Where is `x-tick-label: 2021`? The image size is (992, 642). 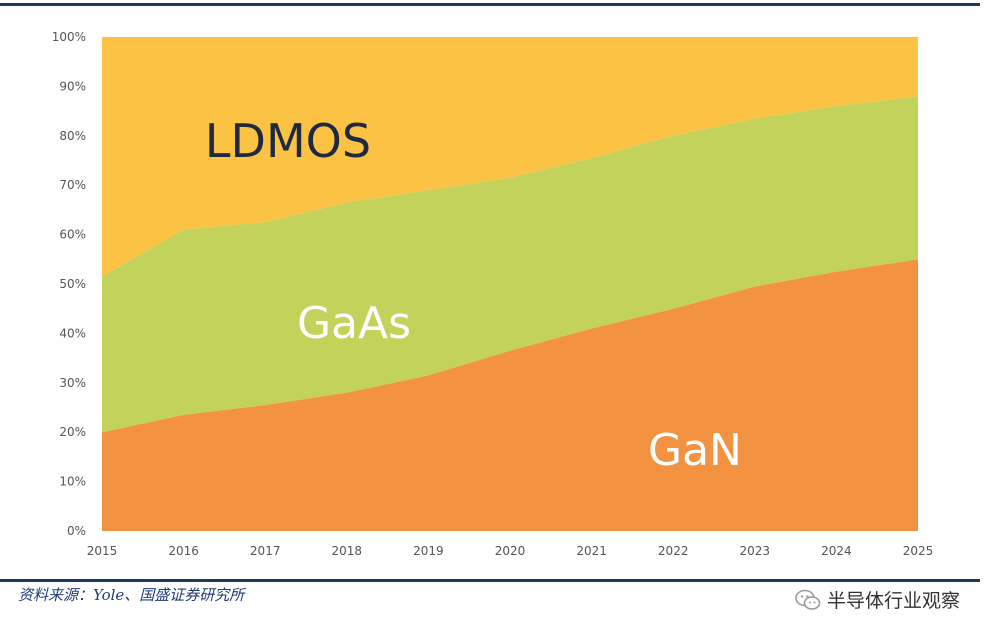 x-tick-label: 2021 is located at coordinates (591, 551).